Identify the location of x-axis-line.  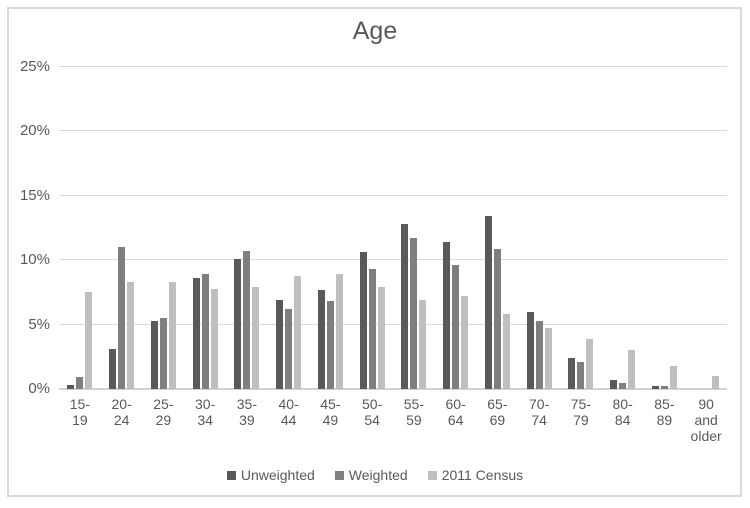
(393, 389).